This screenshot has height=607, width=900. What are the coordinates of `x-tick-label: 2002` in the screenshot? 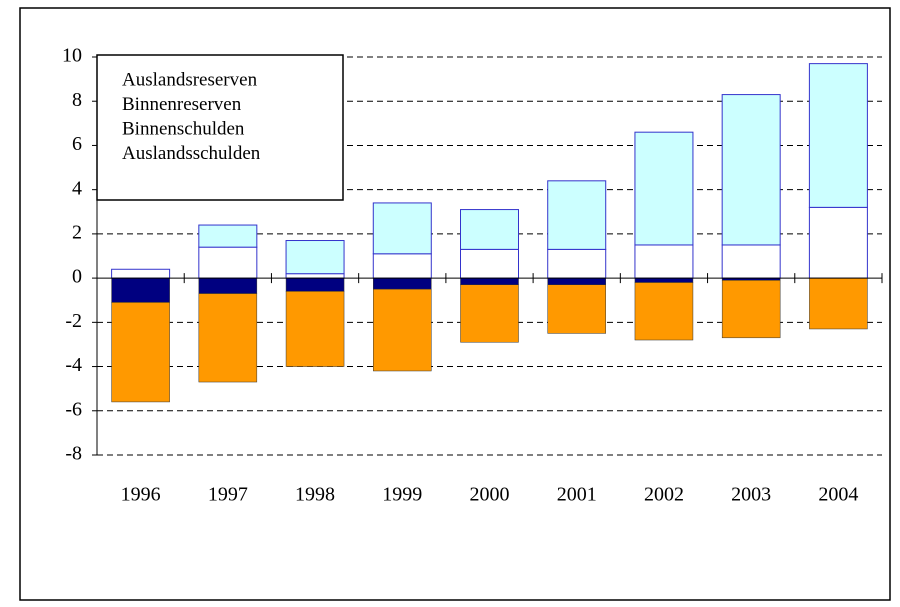 It's located at (664, 495).